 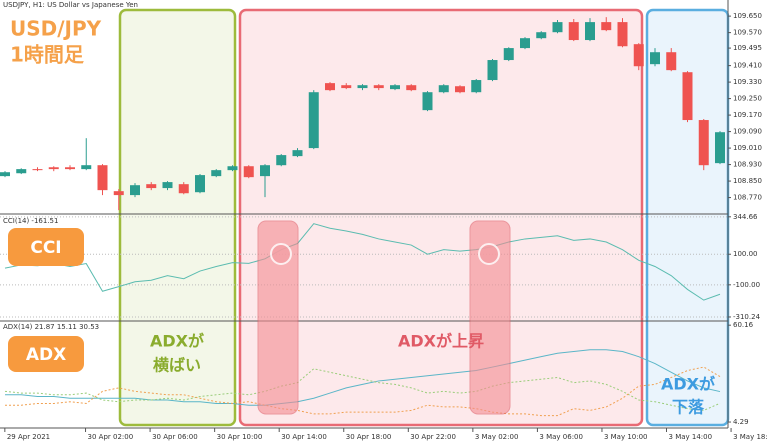 What do you see at coordinates (747, 317) in the screenshot?
I see `y-tick-label: -310.24` at bounding box center [747, 317].